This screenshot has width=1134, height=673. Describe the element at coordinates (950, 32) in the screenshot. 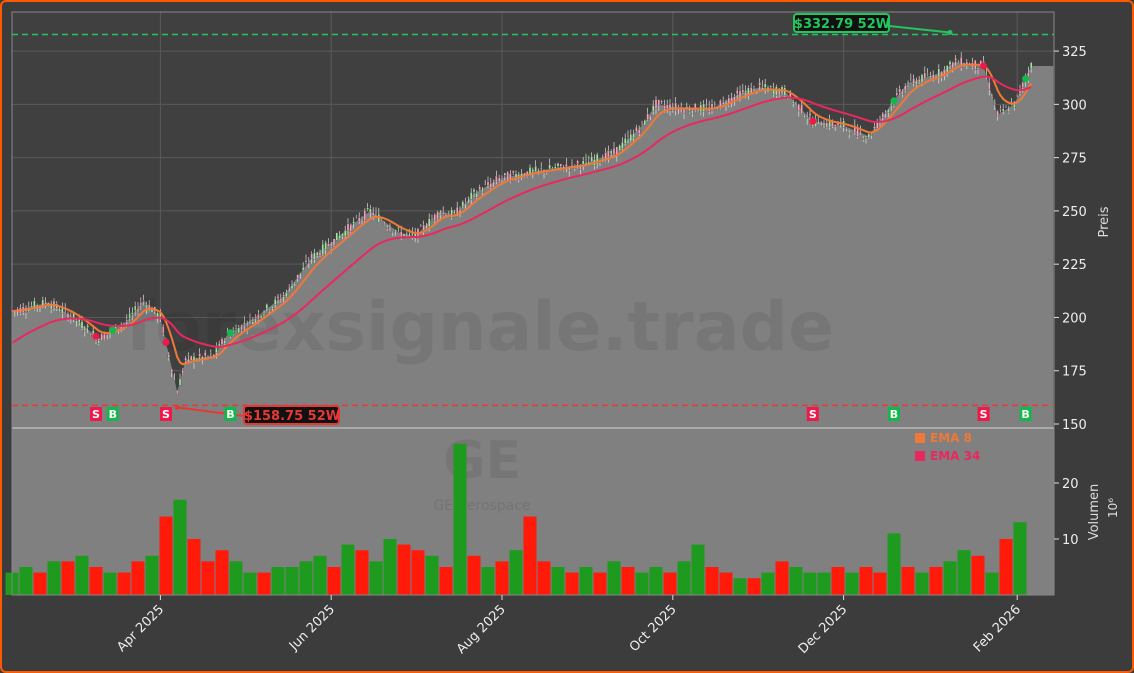

I see `arrow-head` at that location.